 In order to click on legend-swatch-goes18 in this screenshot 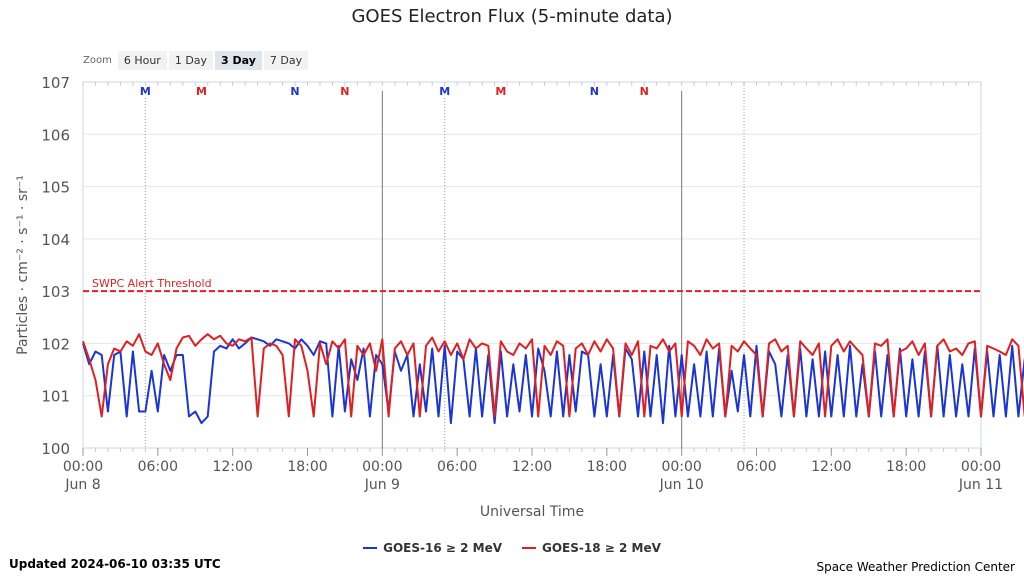, I will do `click(529, 548)`.